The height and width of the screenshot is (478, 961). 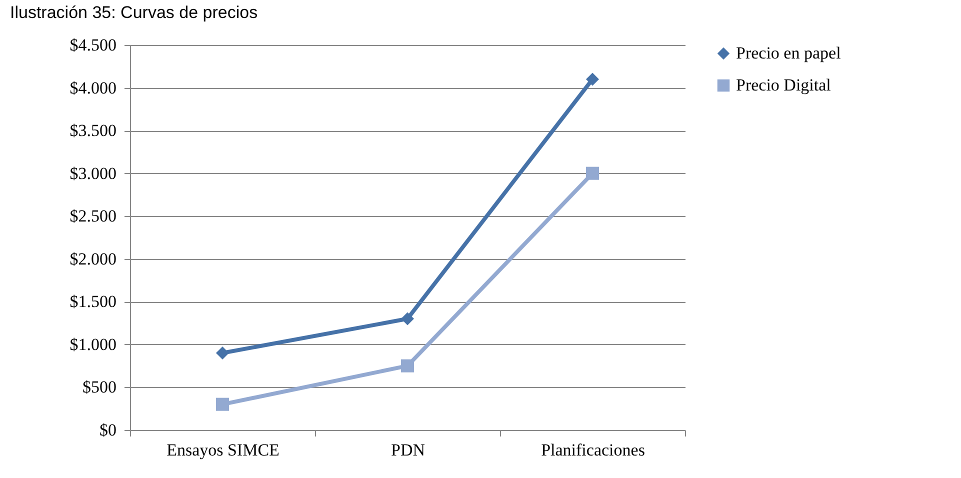 What do you see at coordinates (93, 302) in the screenshot?
I see `y-tick-label: $1.500` at bounding box center [93, 302].